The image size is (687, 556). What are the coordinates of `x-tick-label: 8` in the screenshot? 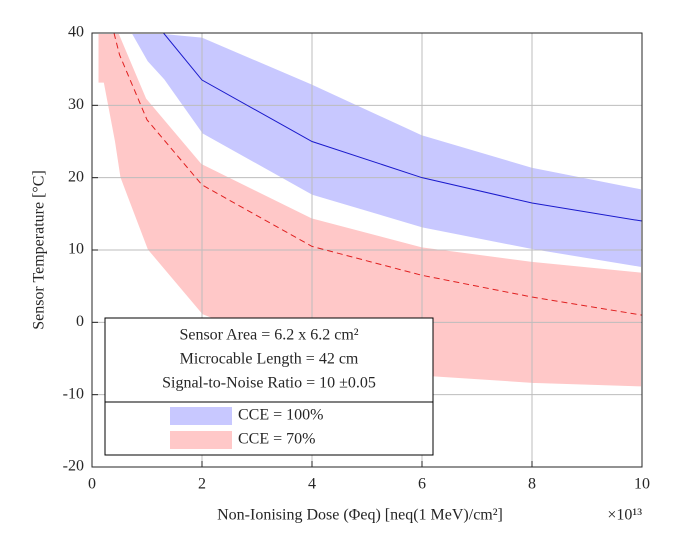 It's located at (532, 484).